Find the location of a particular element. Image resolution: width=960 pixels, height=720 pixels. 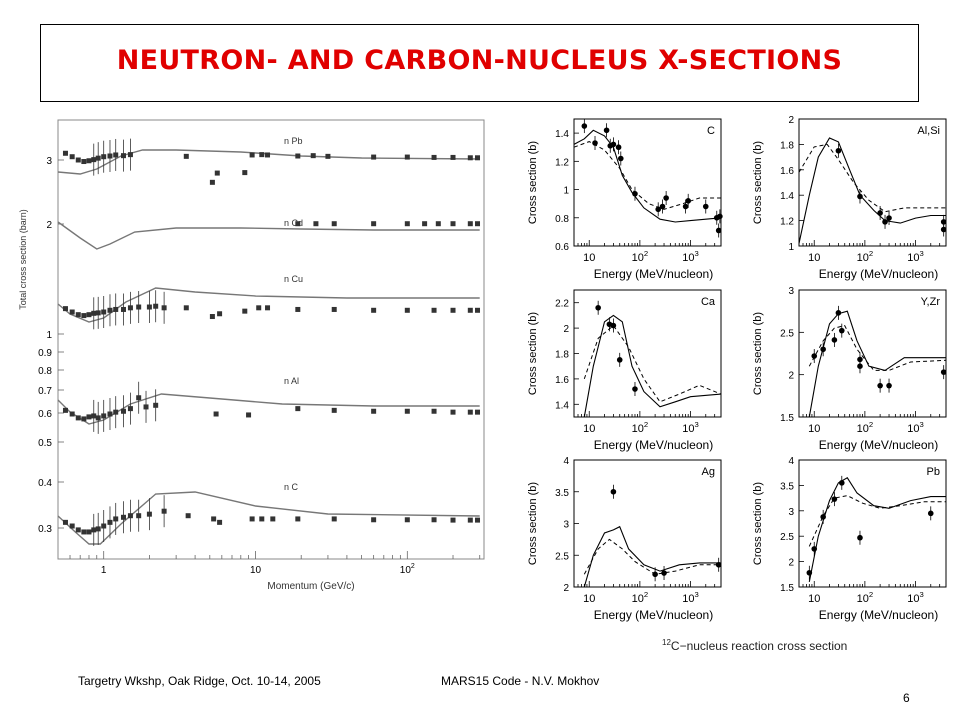

series-label: n Cu is located at coordinates (293, 279).